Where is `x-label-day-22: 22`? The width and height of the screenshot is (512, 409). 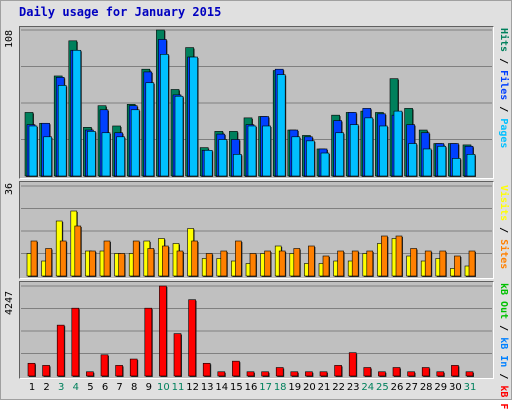 x-label-day-22: 22 is located at coordinates (338, 387).